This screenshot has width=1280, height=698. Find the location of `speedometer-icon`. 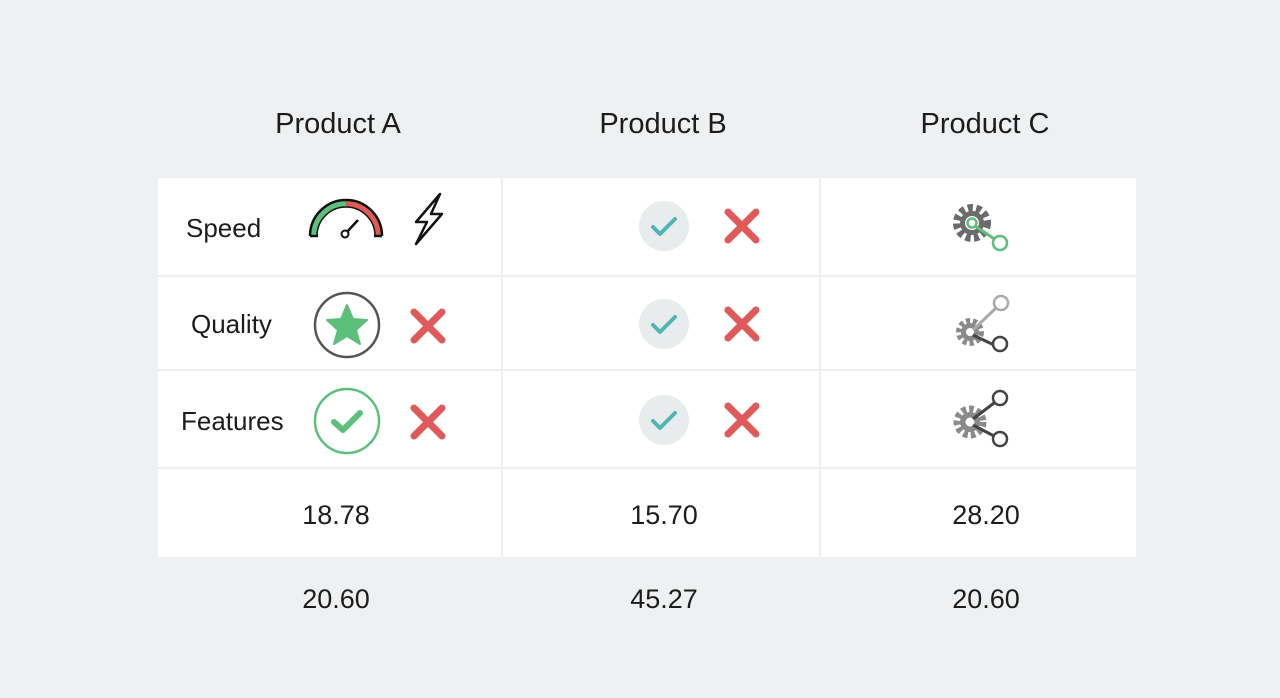

speedometer-icon is located at coordinates (346, 218).